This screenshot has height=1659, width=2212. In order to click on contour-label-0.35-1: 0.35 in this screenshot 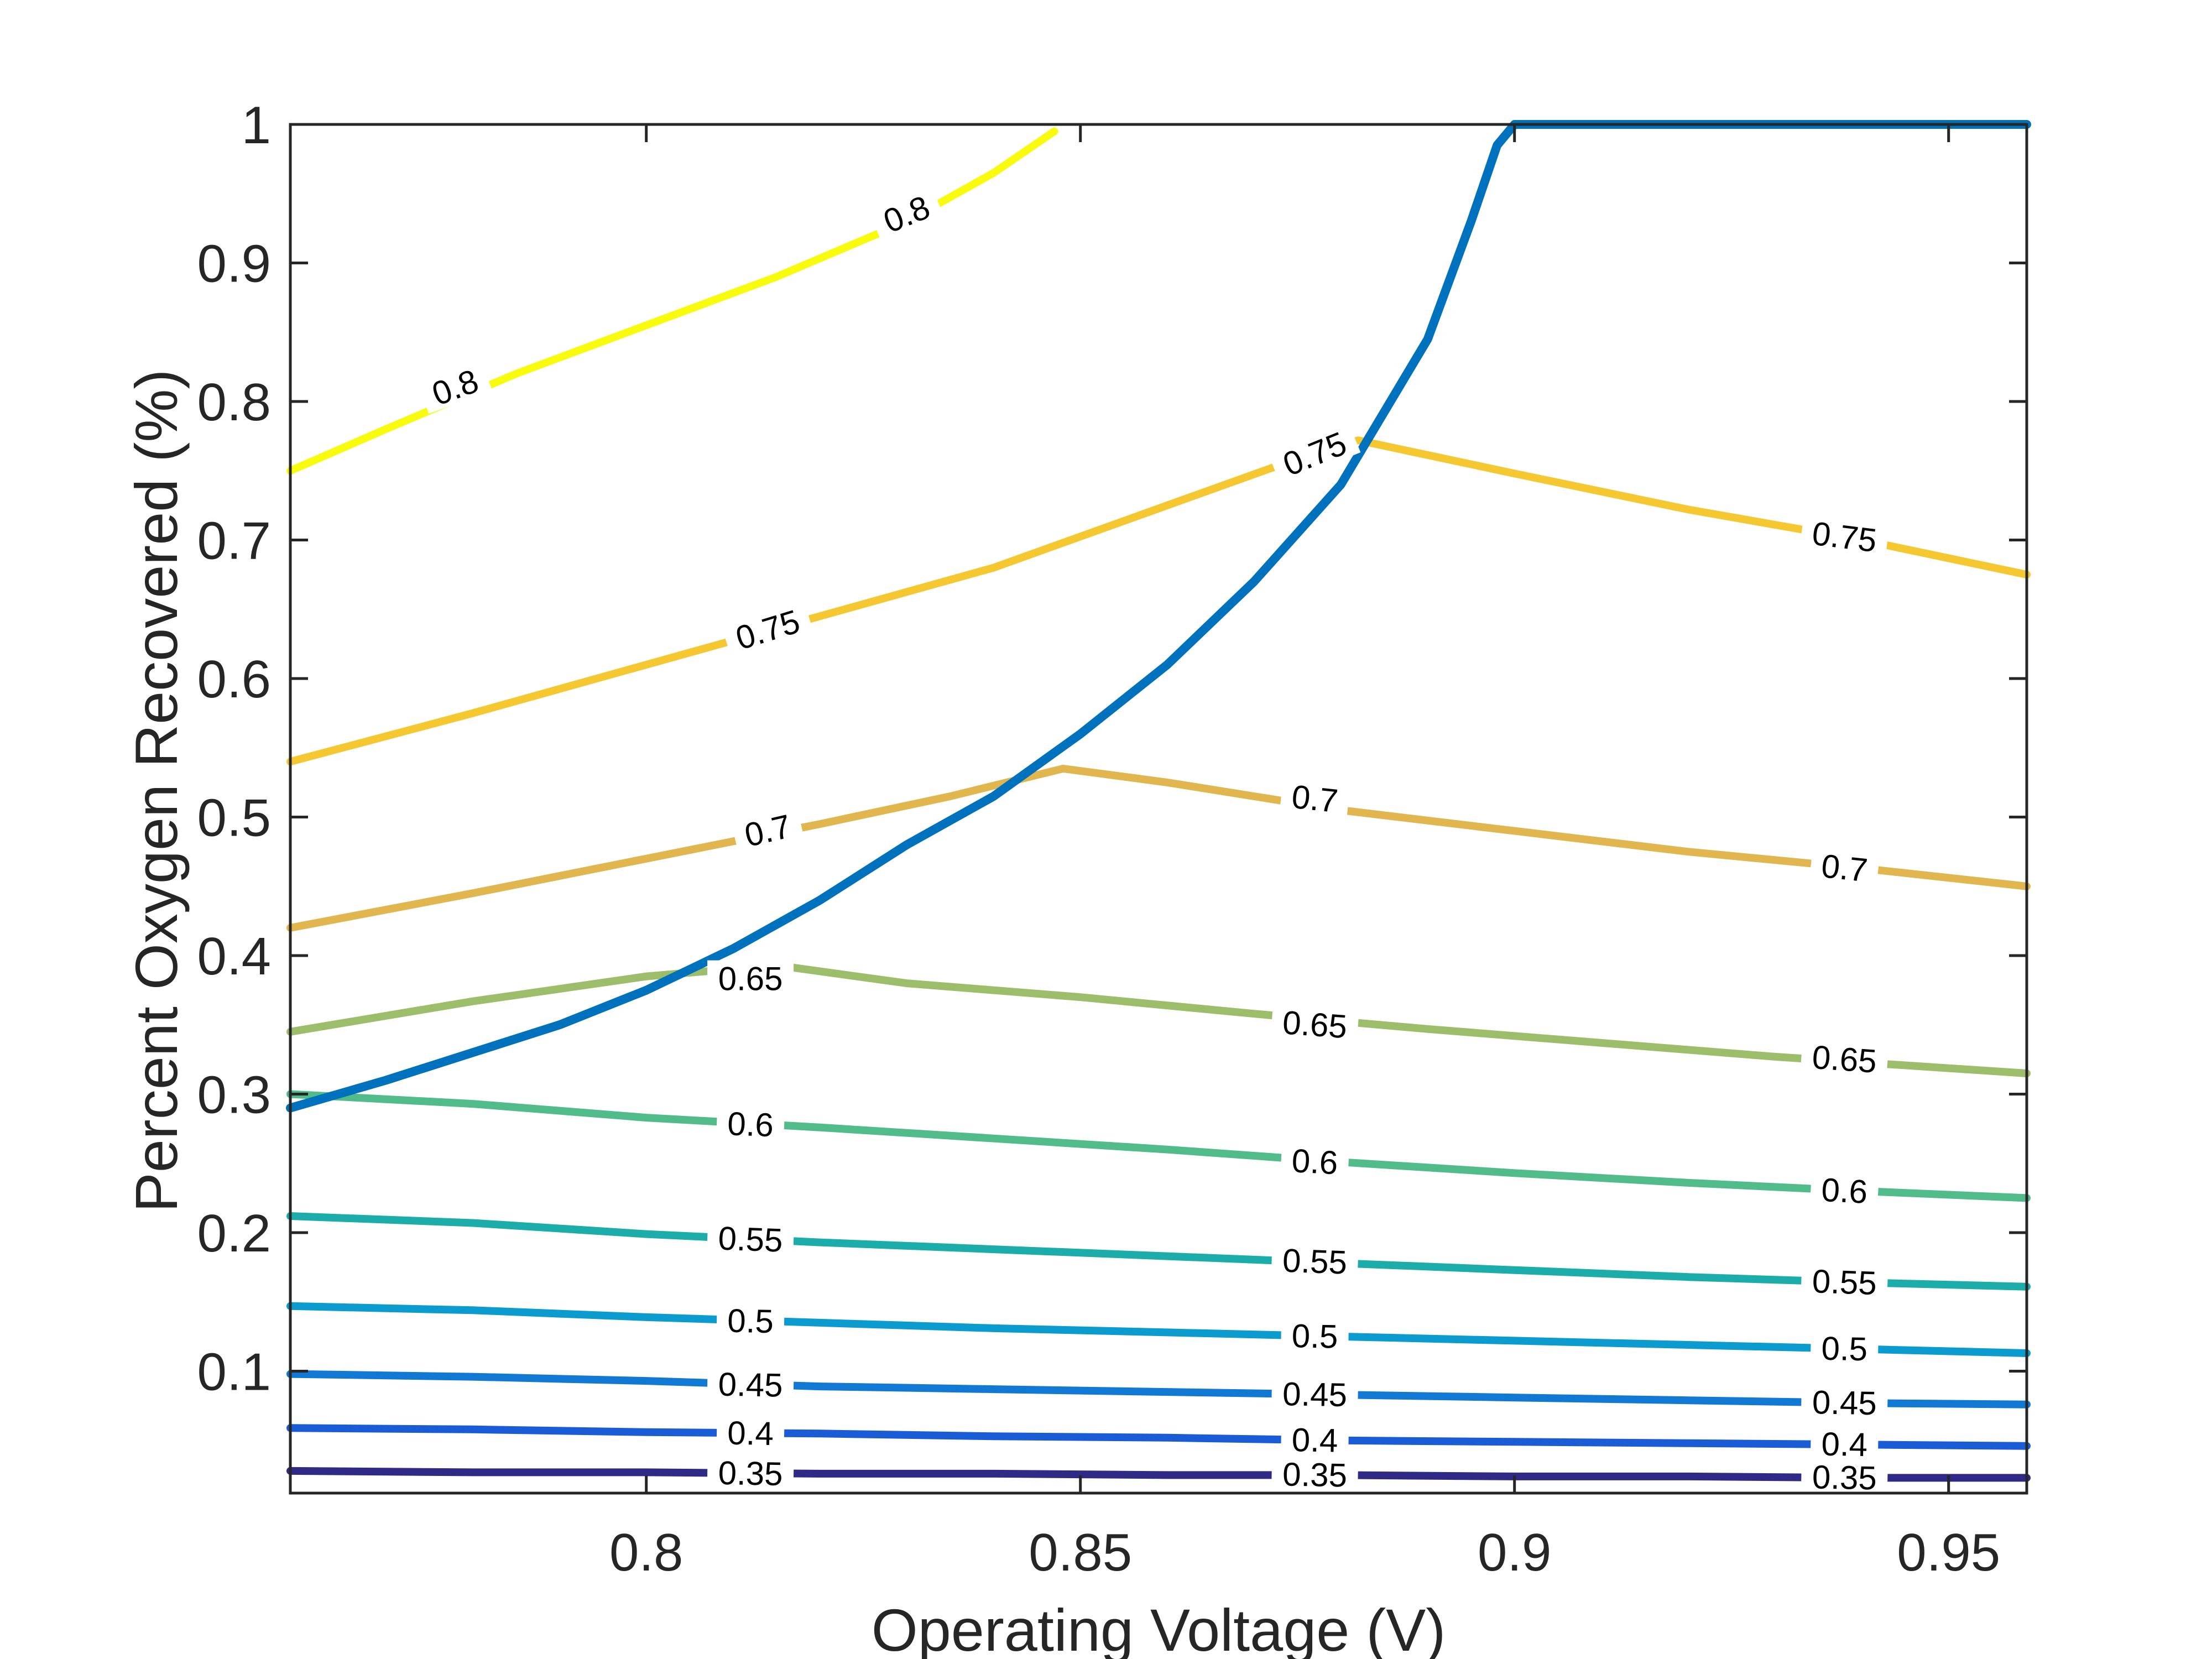, I will do `click(1315, 1475)`.